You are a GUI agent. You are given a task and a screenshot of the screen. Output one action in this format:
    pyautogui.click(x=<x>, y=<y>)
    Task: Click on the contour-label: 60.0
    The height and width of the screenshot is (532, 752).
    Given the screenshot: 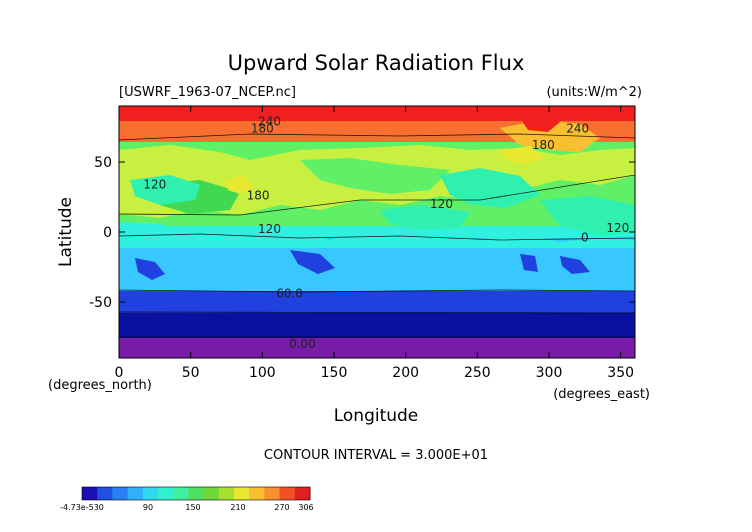 What is the action you would take?
    pyautogui.click(x=289, y=294)
    